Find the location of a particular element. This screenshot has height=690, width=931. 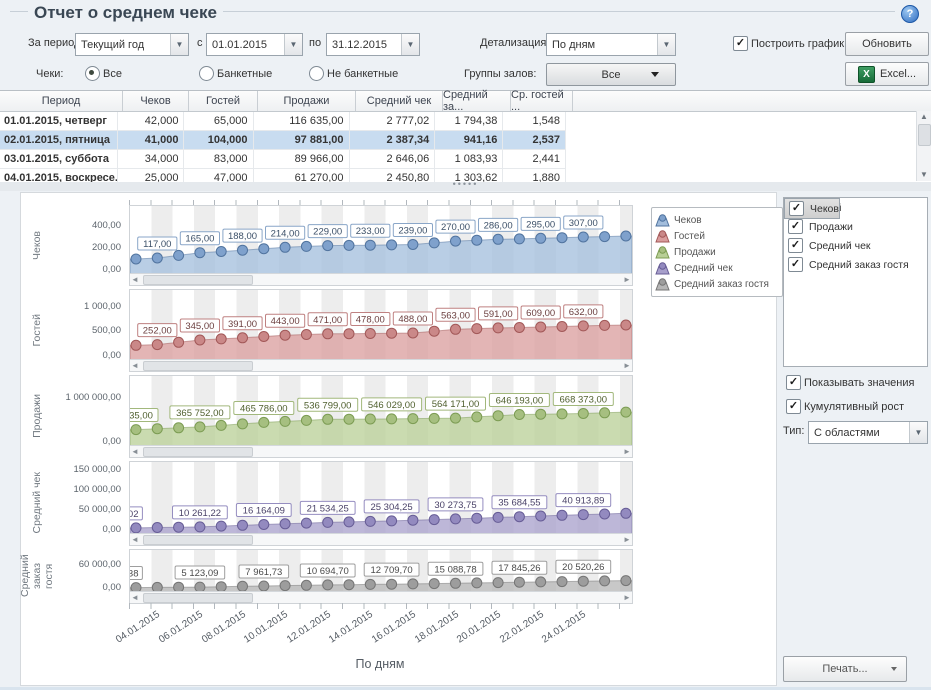

table-vertical-scrollbar: ▲ ▼ is located at coordinates (923, 146).